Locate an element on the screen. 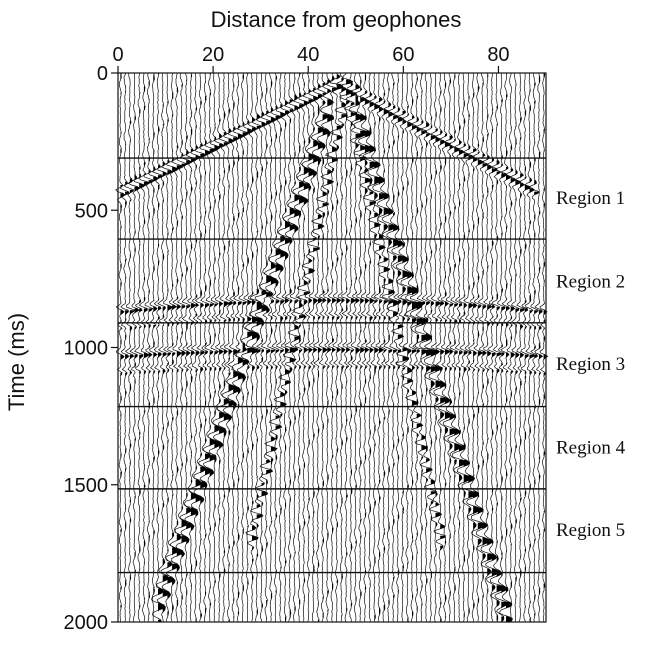 The height and width of the screenshot is (648, 650). x-axis-title: Distance from geophones is located at coordinates (336, 19).